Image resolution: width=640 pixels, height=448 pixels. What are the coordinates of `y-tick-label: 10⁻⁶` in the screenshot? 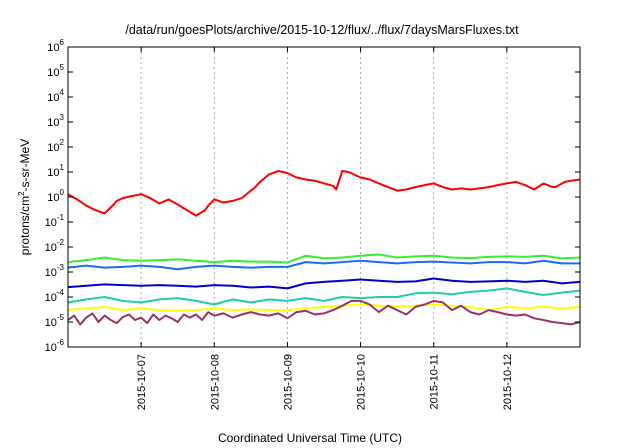 It's located at (55, 346).